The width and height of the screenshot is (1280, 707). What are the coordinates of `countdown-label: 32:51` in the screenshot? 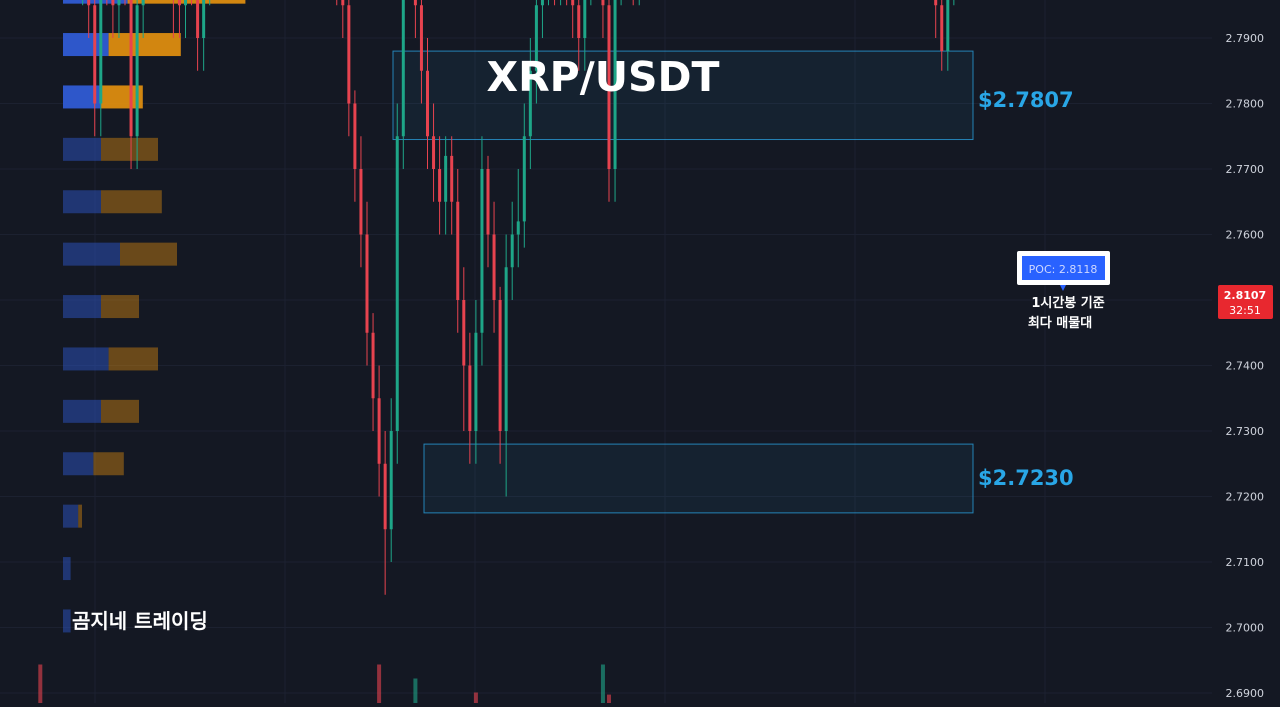 It's located at (1245, 310).